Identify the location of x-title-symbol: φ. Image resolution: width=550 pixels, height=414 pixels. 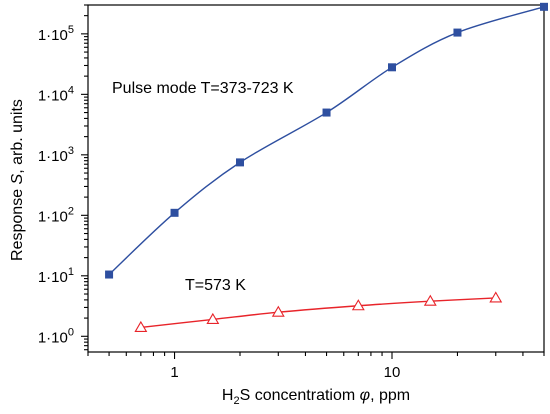
(365, 395).